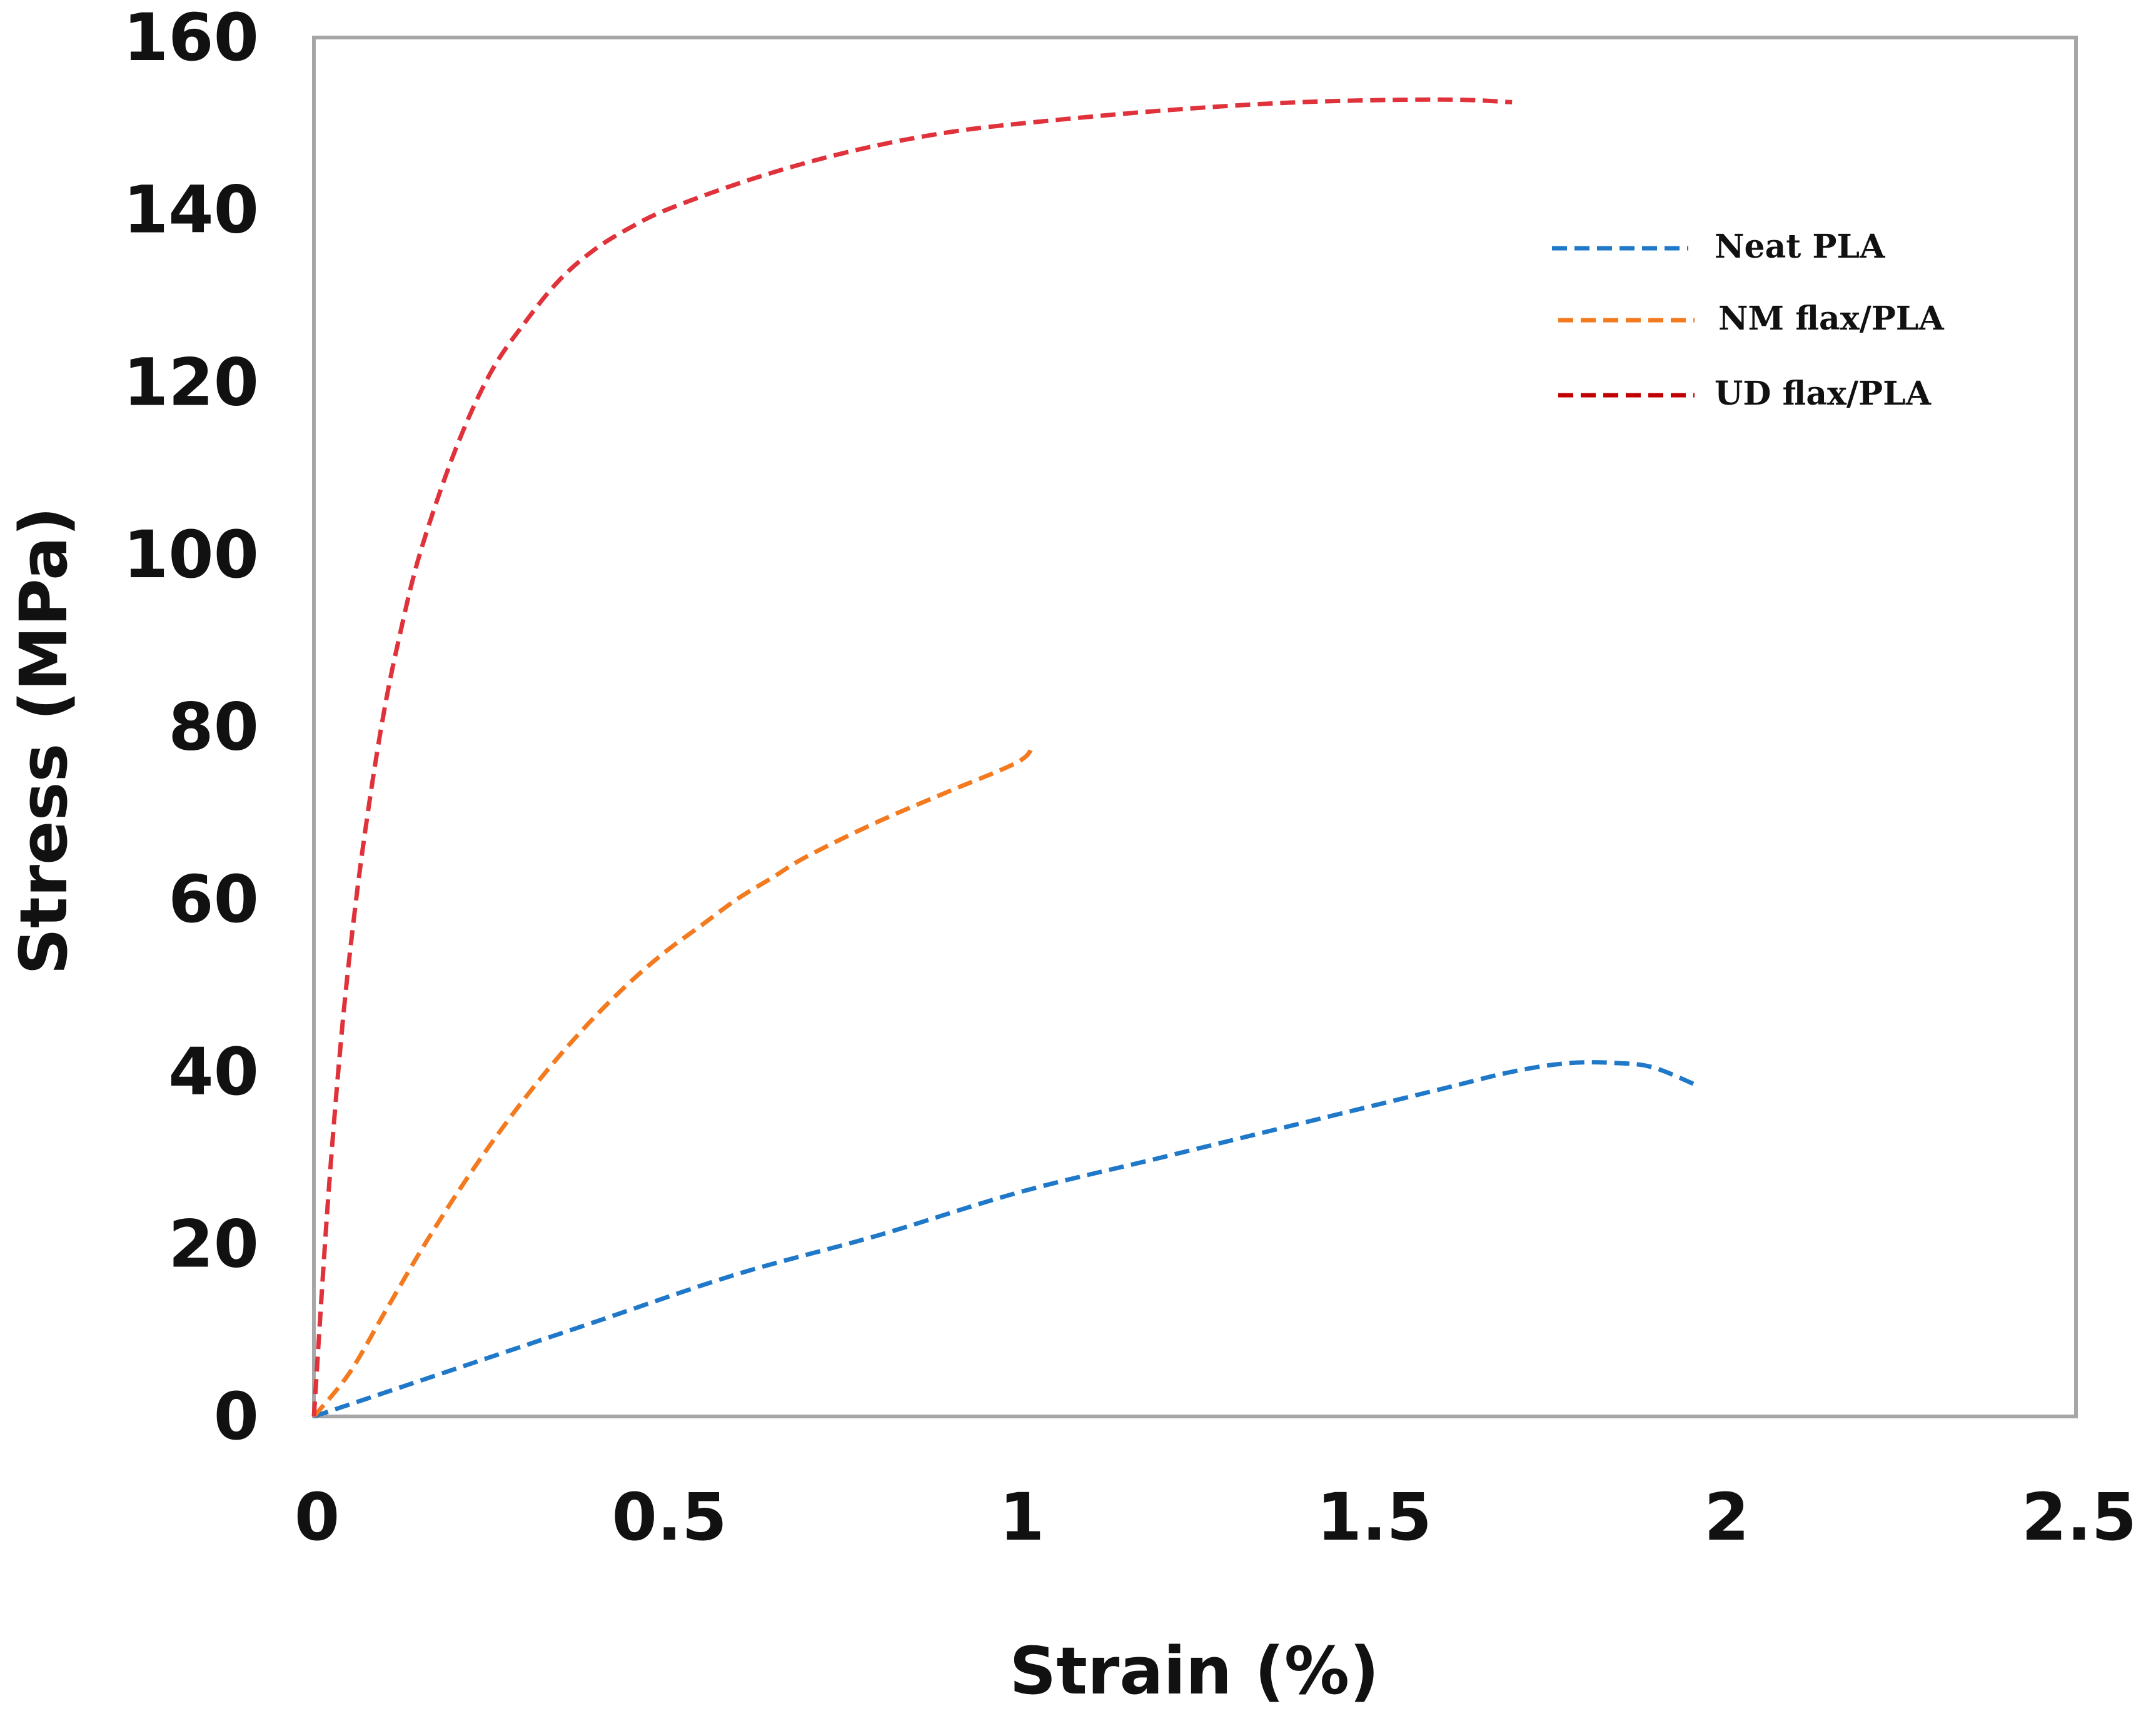 The width and height of the screenshot is (2156, 1716). What do you see at coordinates (2079, 1517) in the screenshot?
I see `x-tick-label: 2.5` at bounding box center [2079, 1517].